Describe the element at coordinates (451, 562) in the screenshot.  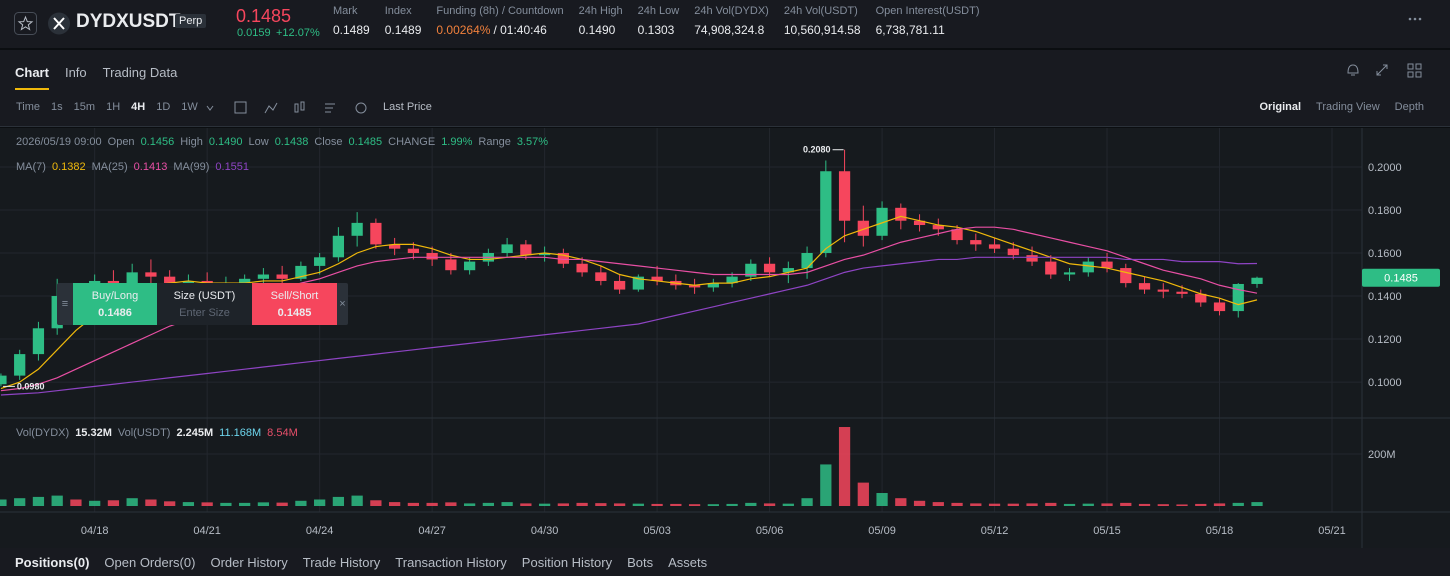
I see `bottom-tab: Transaction History` at that location.